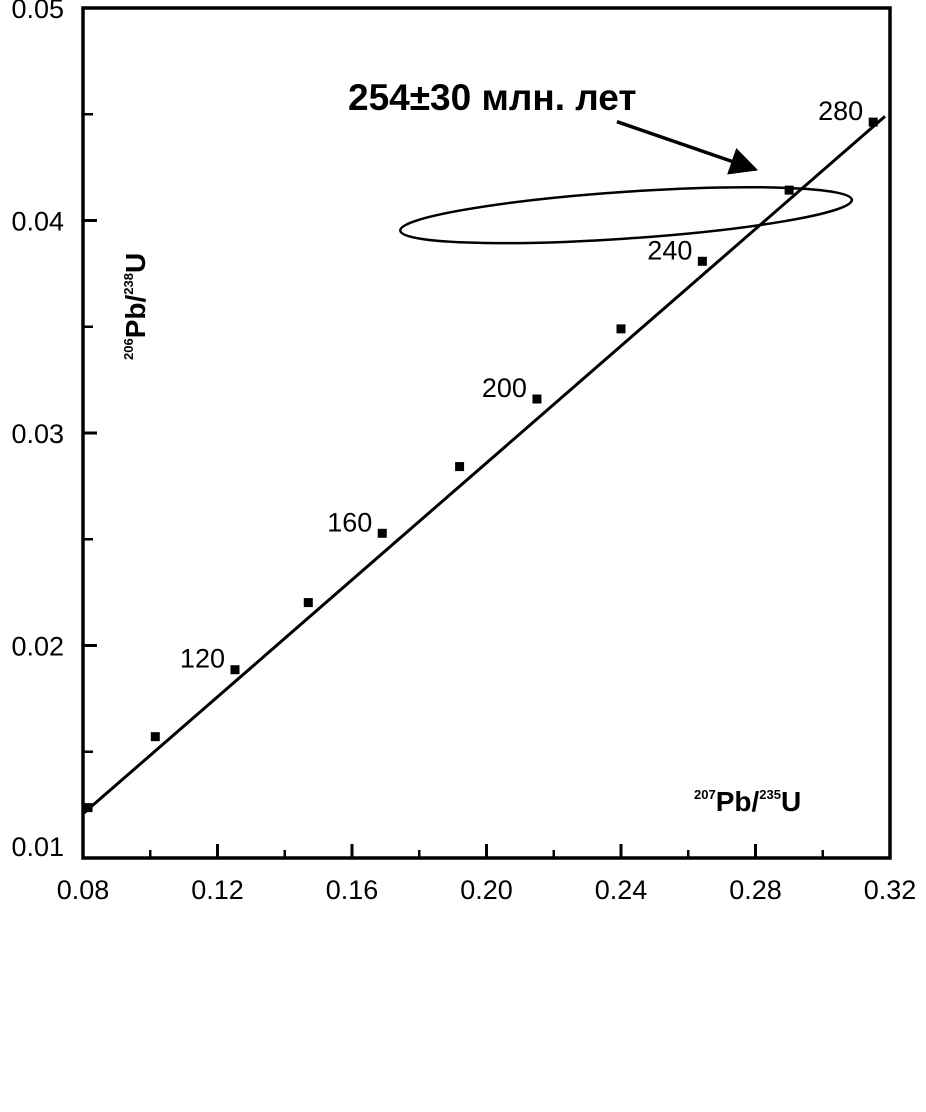  I want to click on x-tick-label: 0.16, so click(352, 890).